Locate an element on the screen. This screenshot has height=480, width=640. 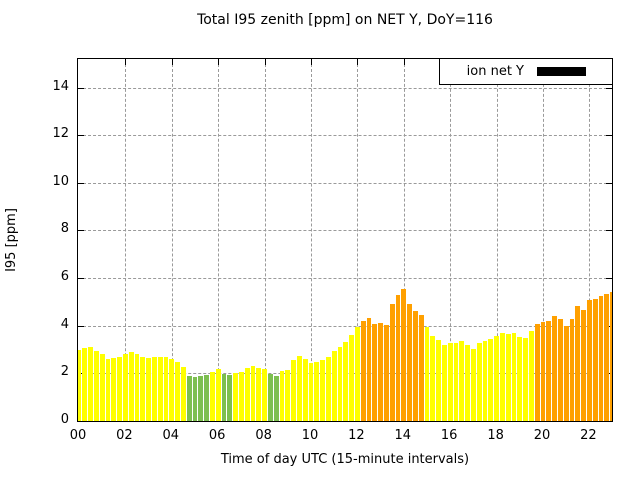
x-tick-label: 02 is located at coordinates (124, 435).